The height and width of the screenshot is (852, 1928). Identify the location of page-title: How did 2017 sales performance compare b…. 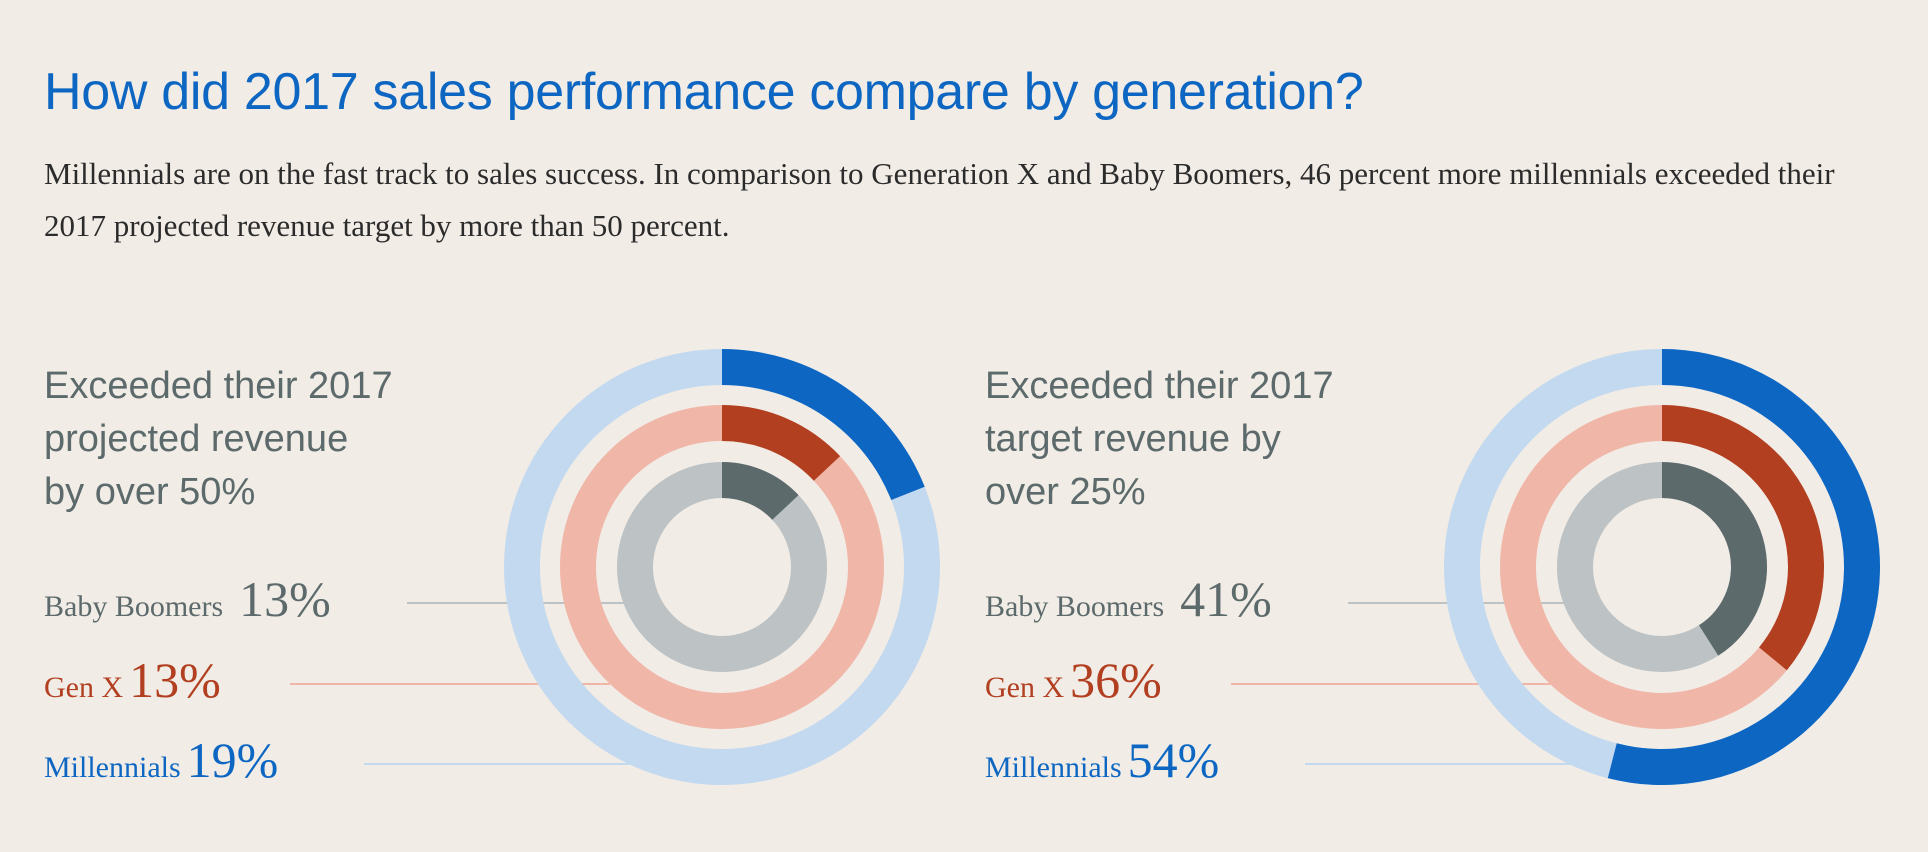
(704, 92).